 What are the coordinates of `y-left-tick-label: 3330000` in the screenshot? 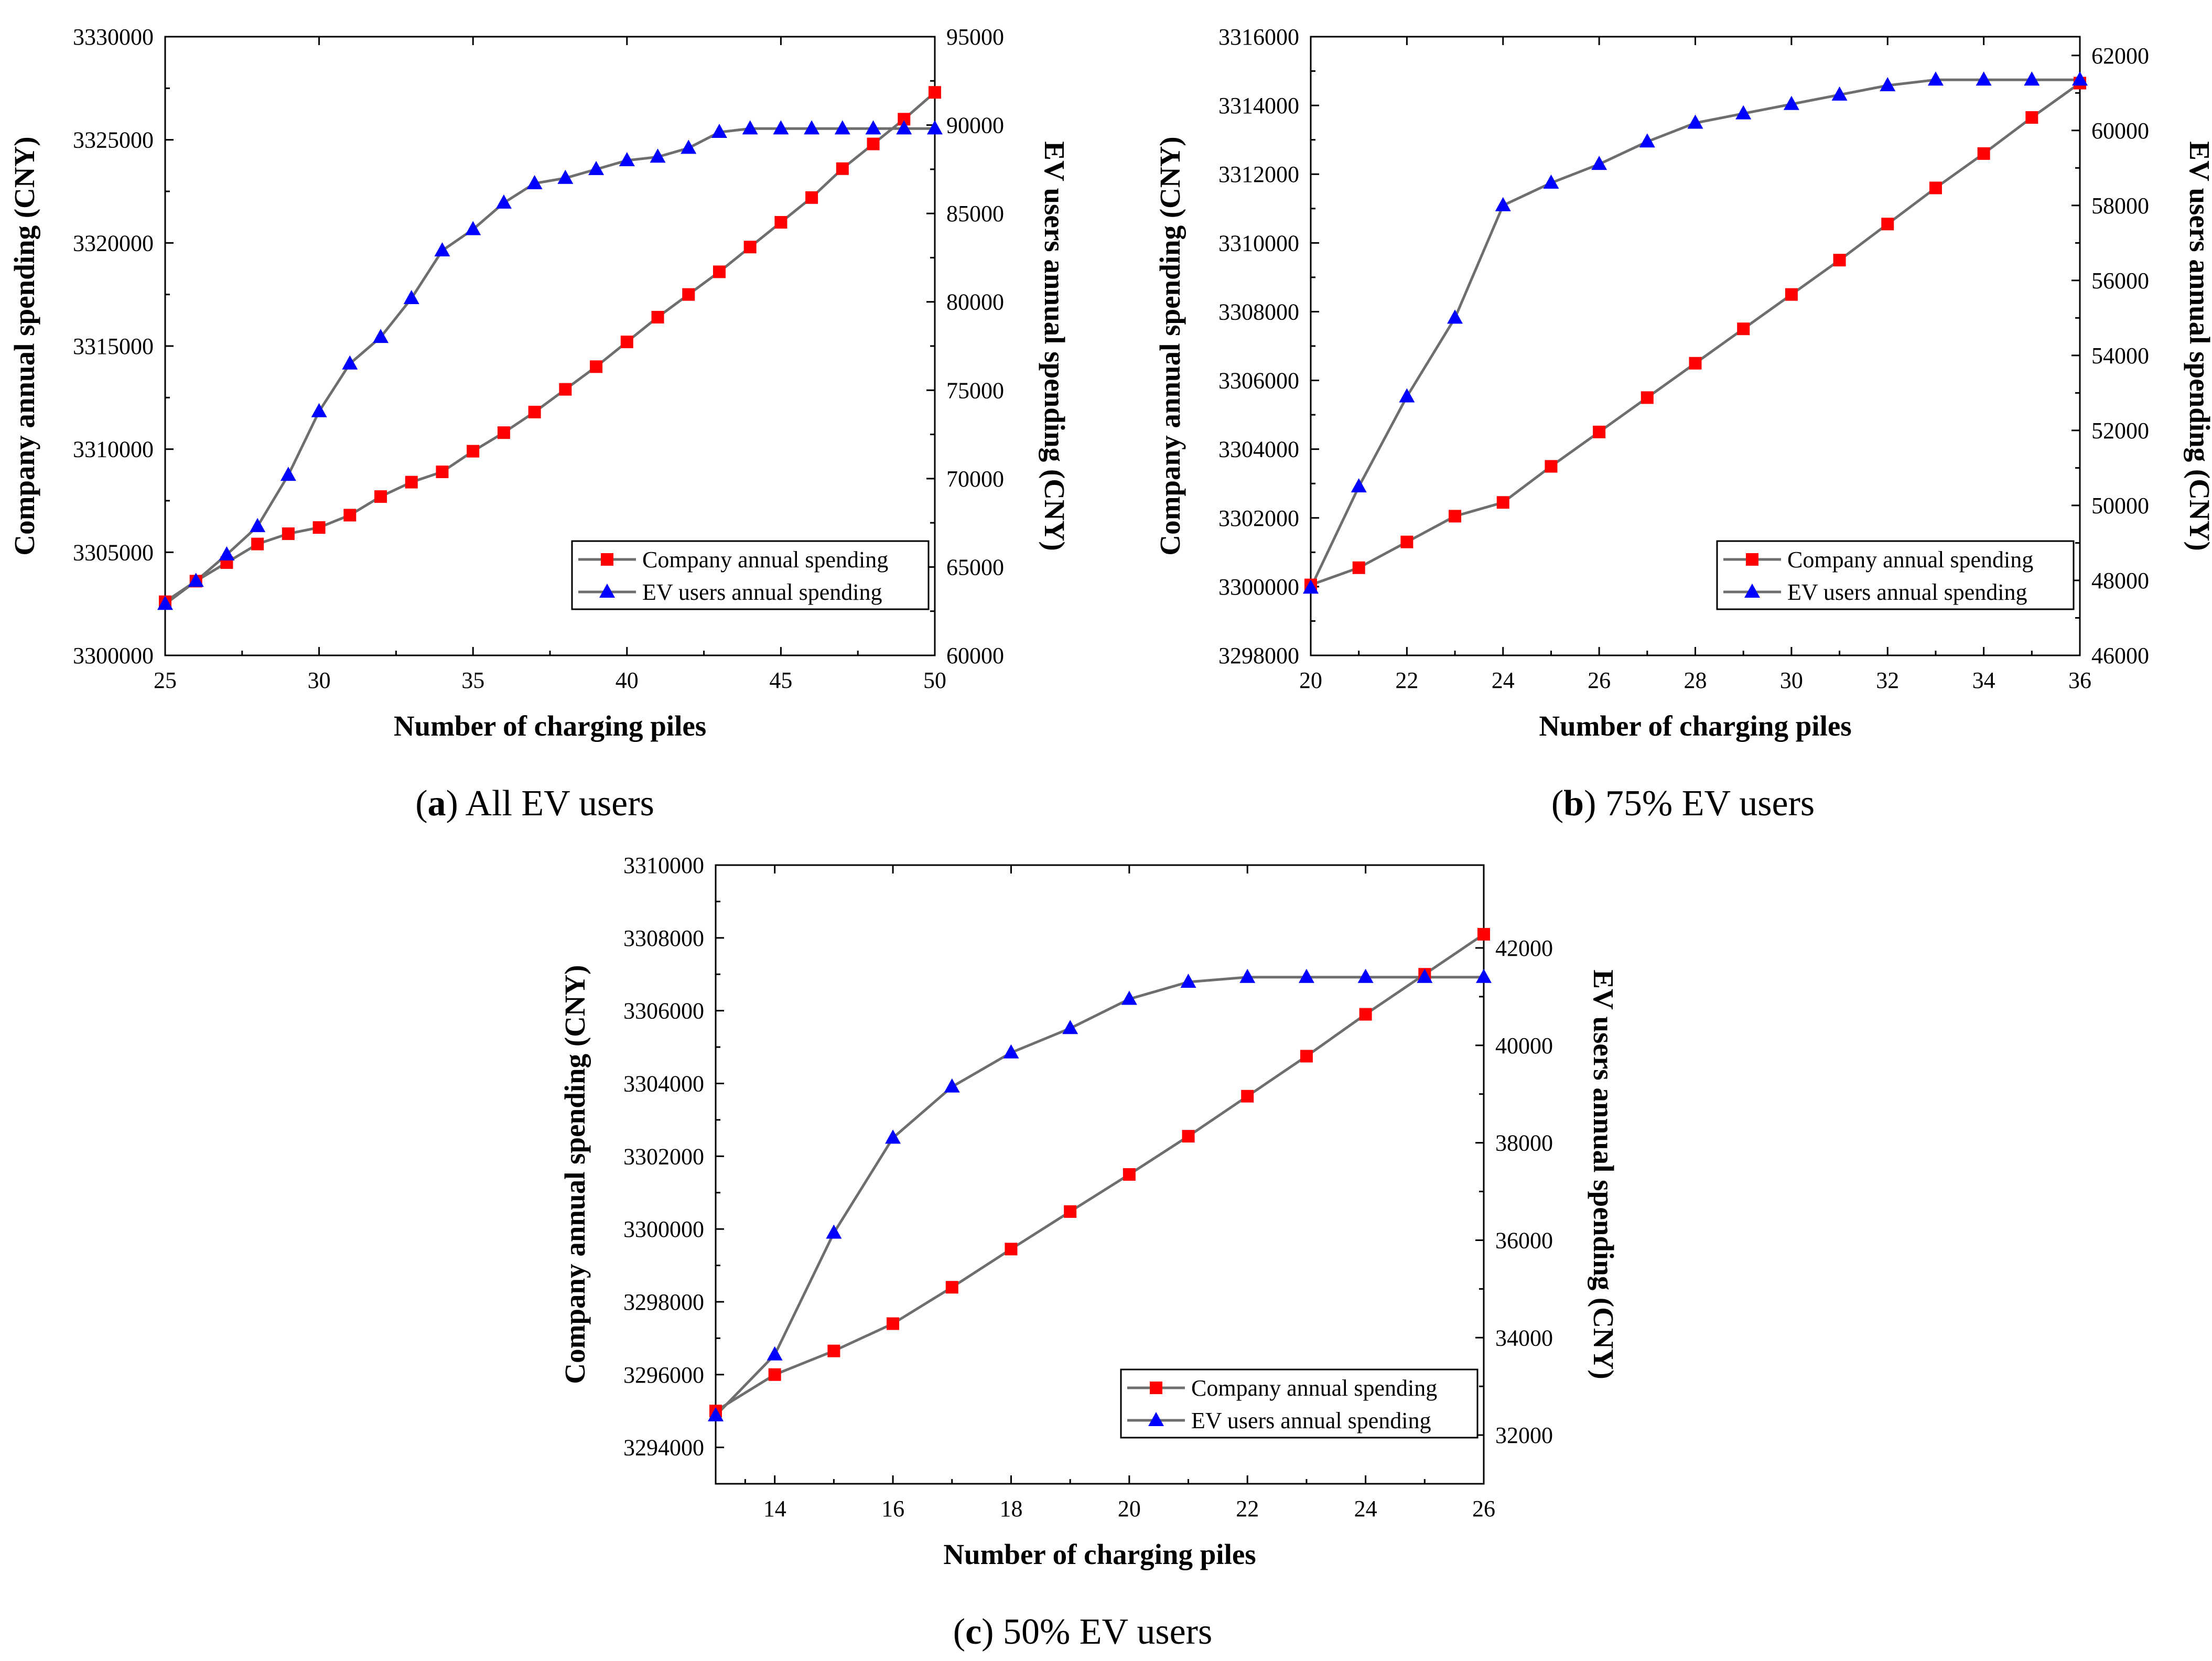 It's located at (113, 37).